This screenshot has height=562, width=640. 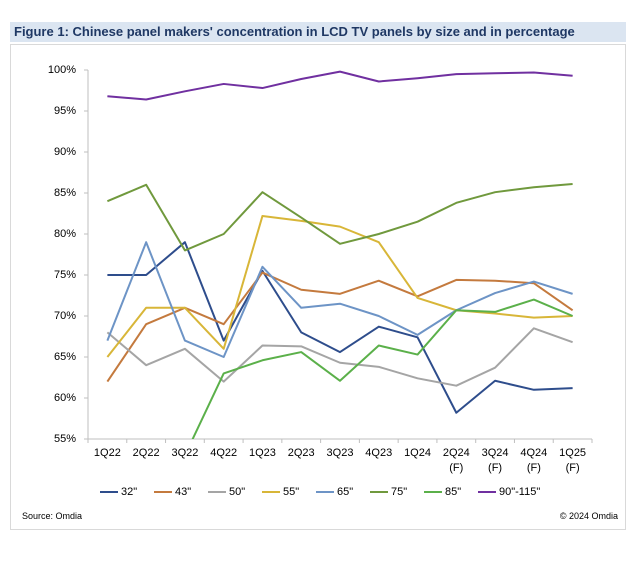 What do you see at coordinates (185, 453) in the screenshot?
I see `x-tick-label: 3Q22` at bounding box center [185, 453].